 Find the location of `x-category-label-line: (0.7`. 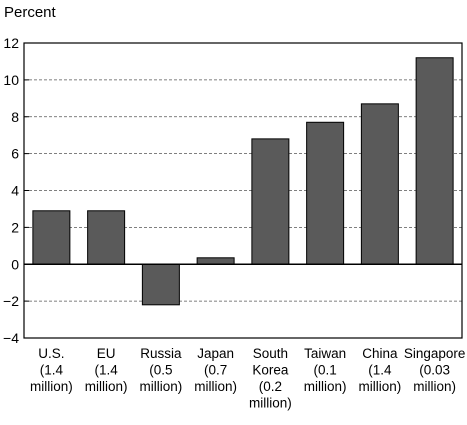

x-category-label-line: (0.7 is located at coordinates (215, 370).